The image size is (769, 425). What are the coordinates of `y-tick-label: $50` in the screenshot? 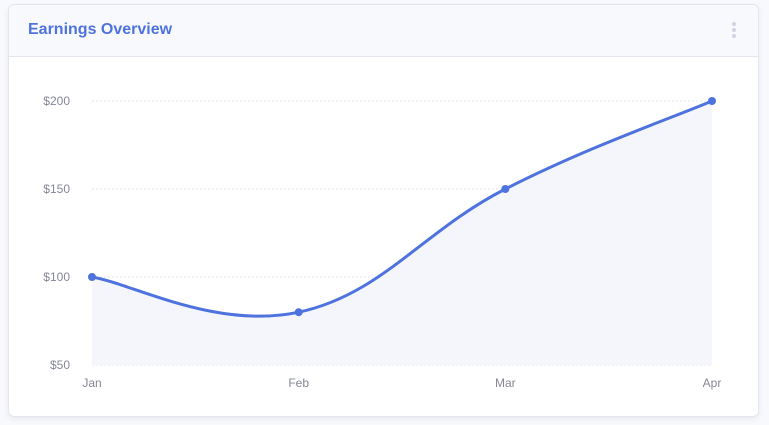 It's located at (60, 365).